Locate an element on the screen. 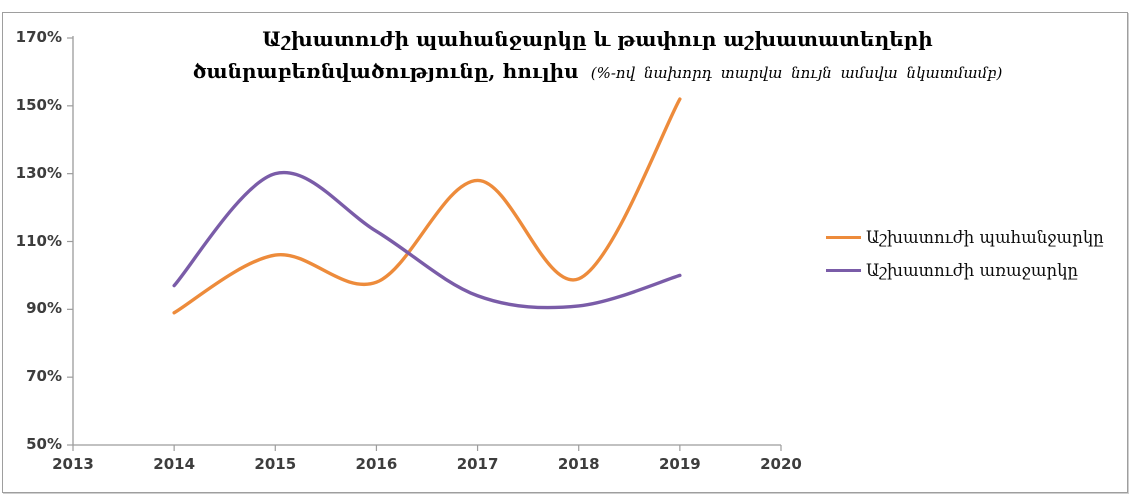 The height and width of the screenshot is (501, 1135). chart-title-subtitle-italic: (%-ով նախորդ տարվա նույն ամսվա նկատմամբ) is located at coordinates (796, 73).